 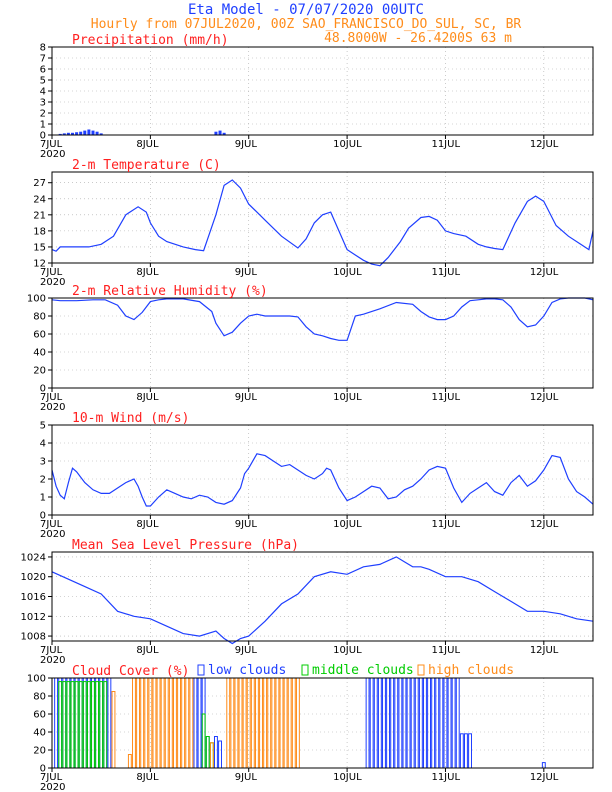 What do you see at coordinates (130, 671) in the screenshot?
I see `panel-title: Cloud Cover (%)` at bounding box center [130, 671].